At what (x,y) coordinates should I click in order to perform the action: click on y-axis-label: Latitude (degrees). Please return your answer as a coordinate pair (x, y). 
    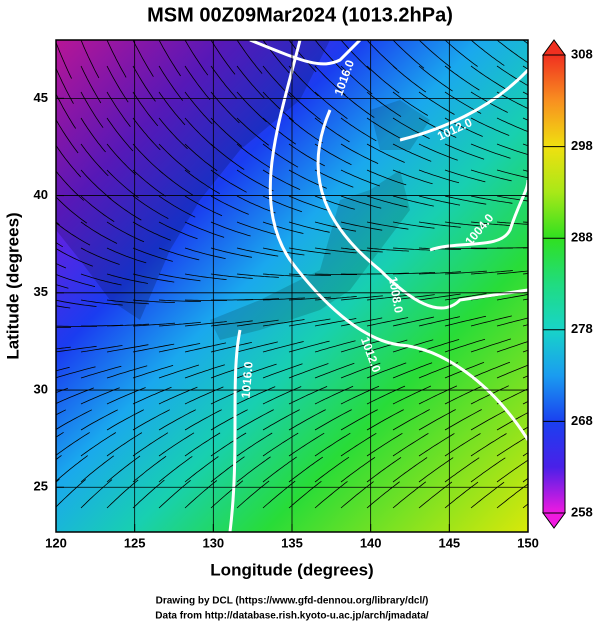
    Looking at the image, I should click on (12, 285).